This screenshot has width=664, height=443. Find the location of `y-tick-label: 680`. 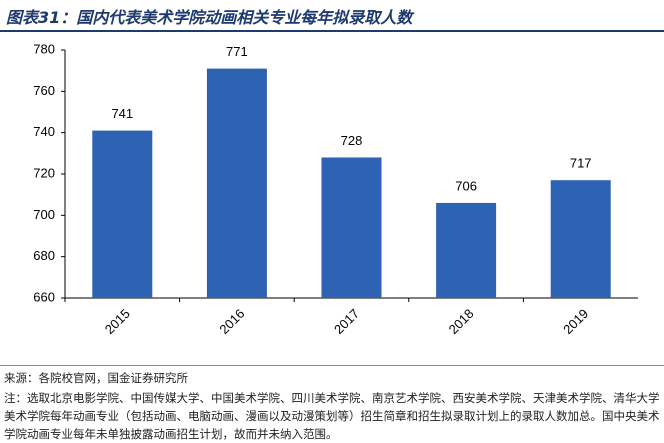

y-tick-label: 680 is located at coordinates (44, 255).